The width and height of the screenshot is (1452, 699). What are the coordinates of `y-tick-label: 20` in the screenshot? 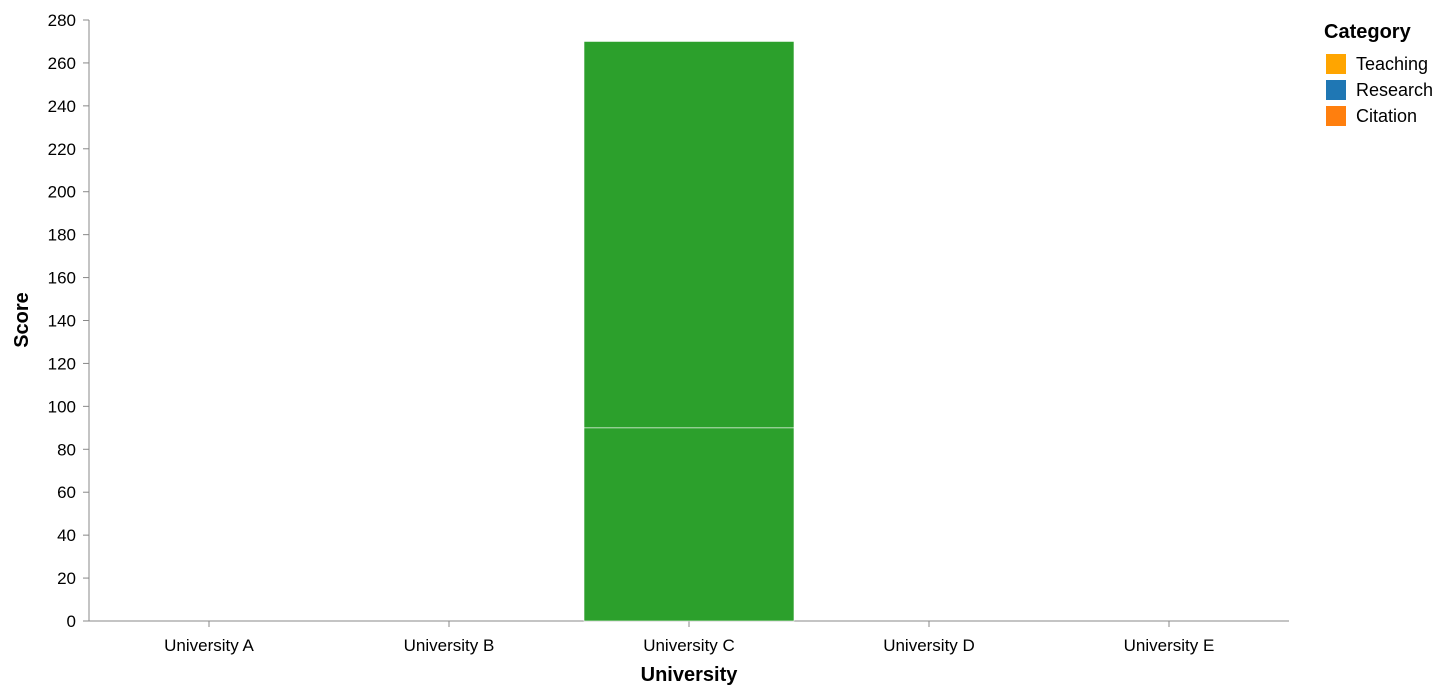 It's located at (66, 578).